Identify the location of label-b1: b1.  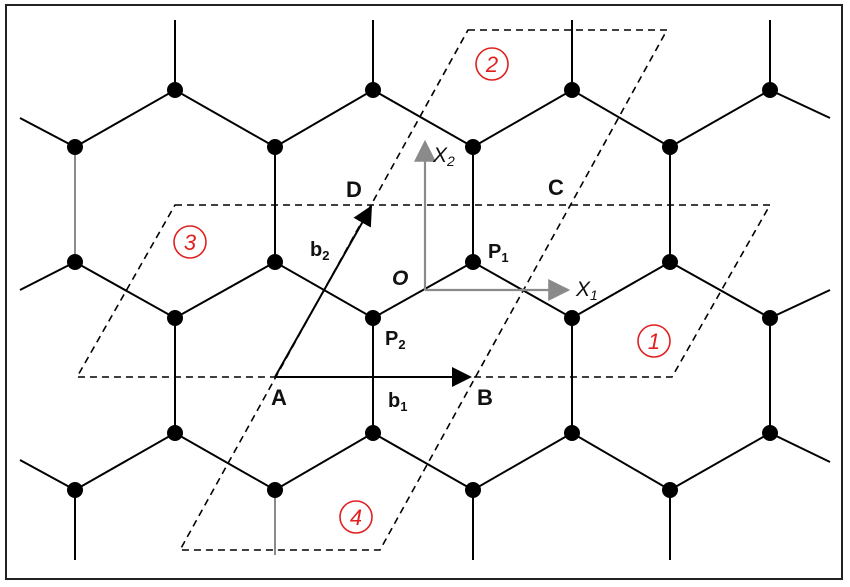
(397, 402).